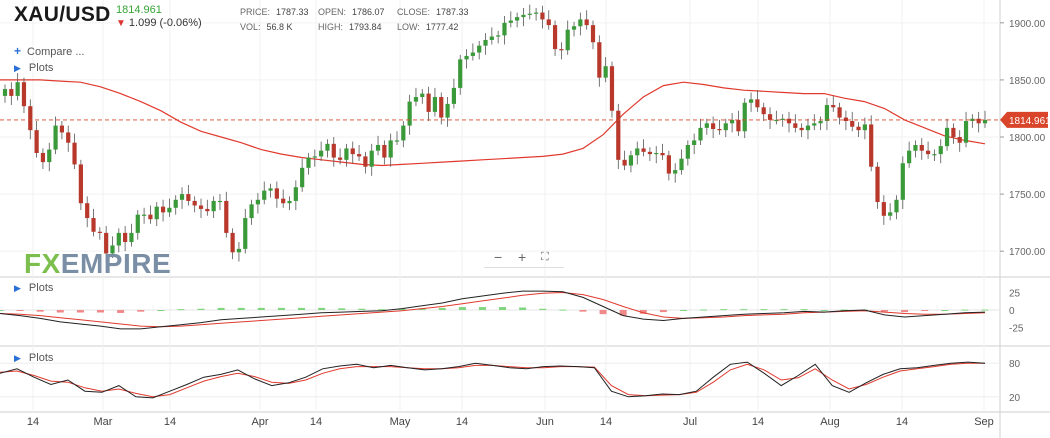  Describe the element at coordinates (34, 68) in the screenshot. I see `plots-main-toggle: ▶ Plots` at that location.